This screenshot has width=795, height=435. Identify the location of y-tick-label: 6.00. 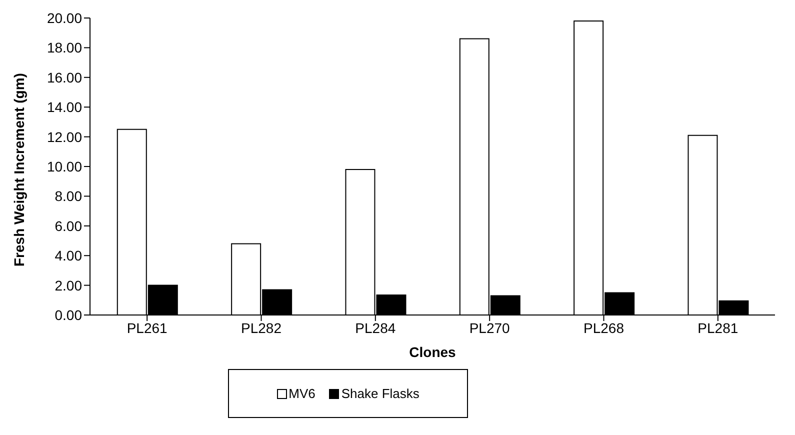
(68, 226).